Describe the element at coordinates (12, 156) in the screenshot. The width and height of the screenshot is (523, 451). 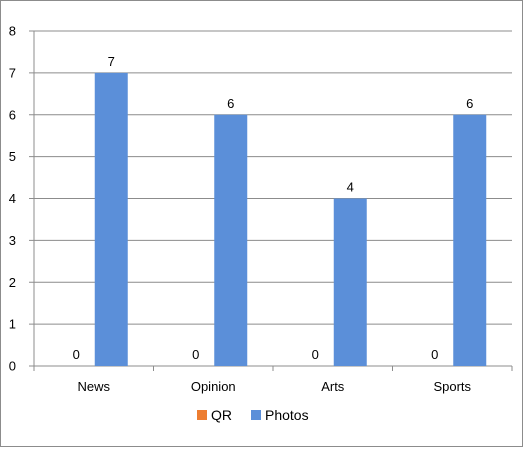
I see `y-tick-label: 5` at that location.